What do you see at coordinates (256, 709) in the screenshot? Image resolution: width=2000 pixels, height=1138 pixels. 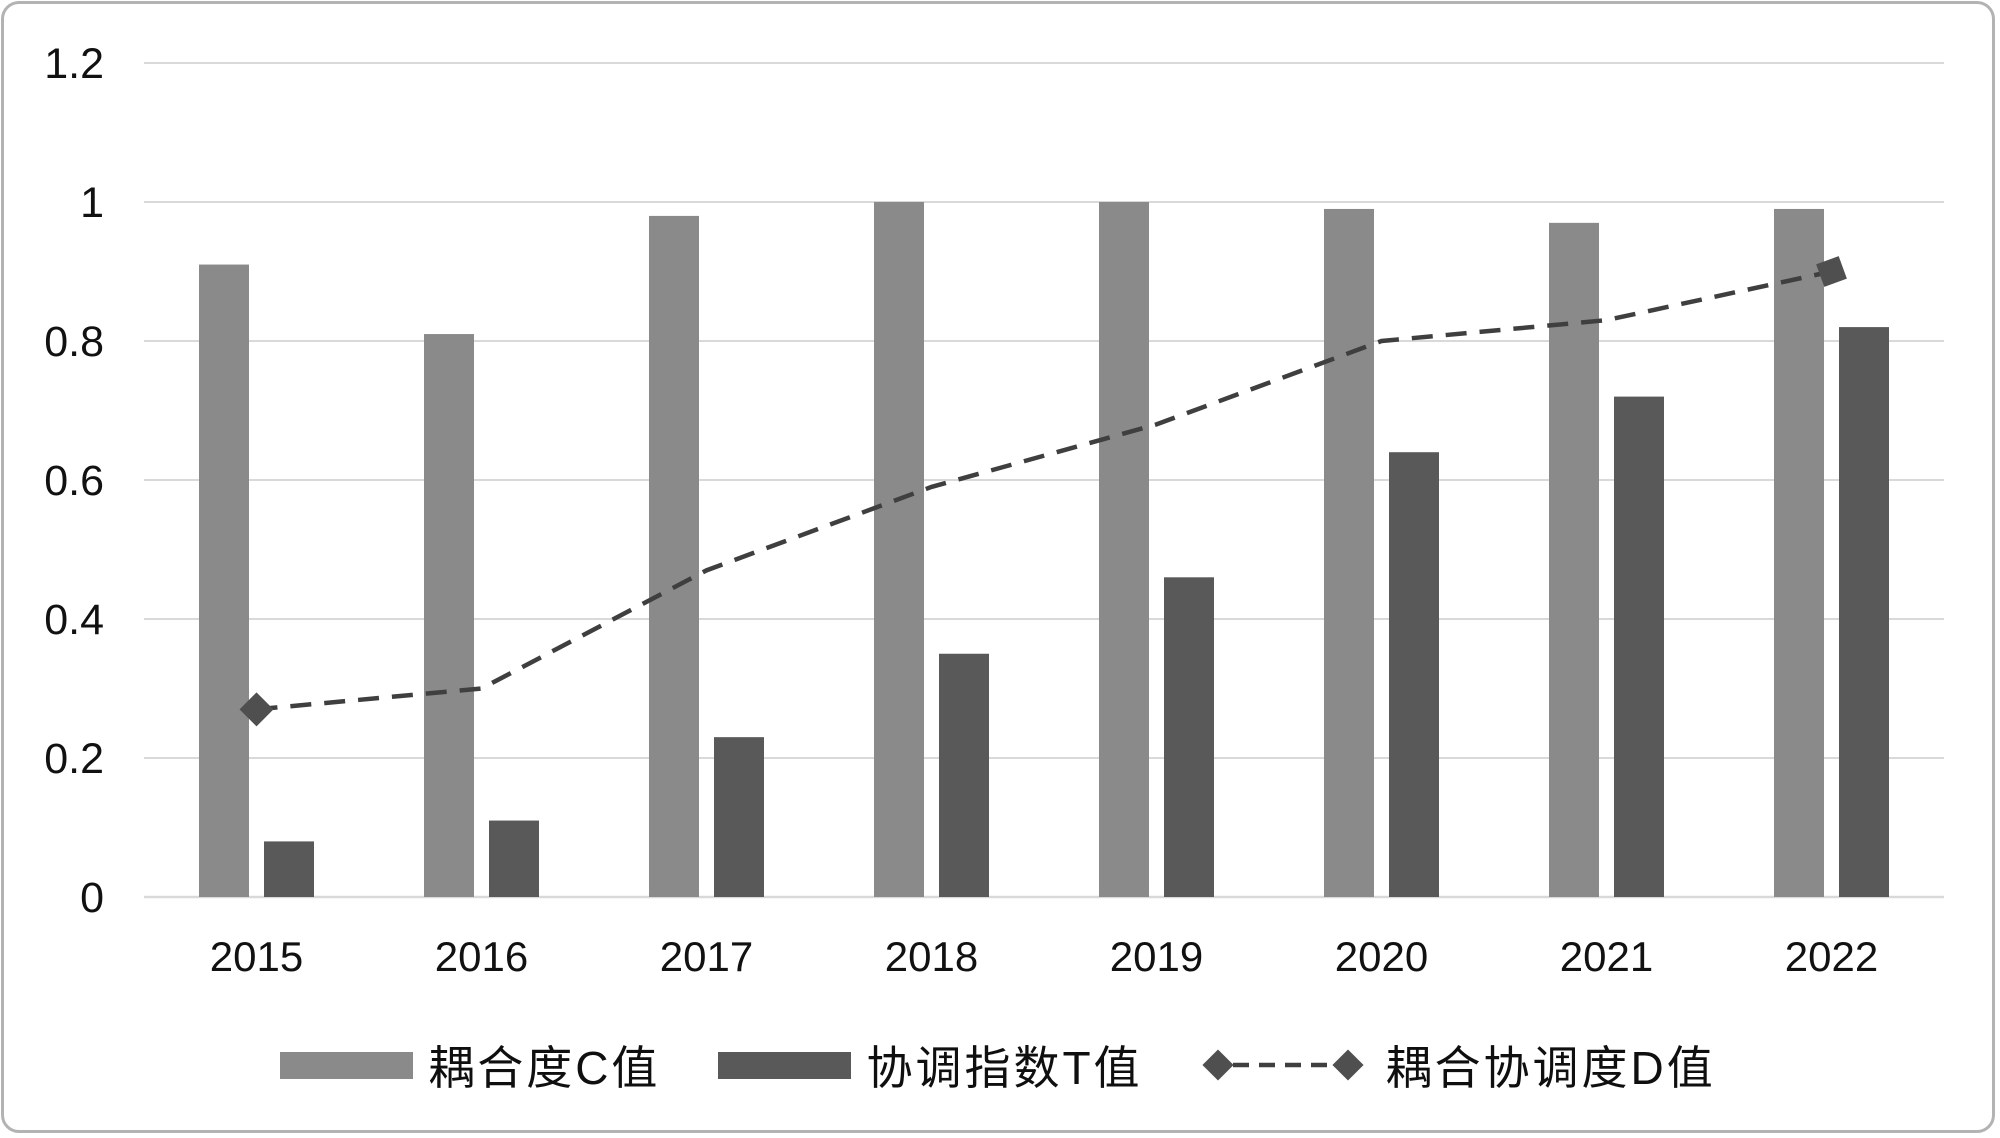 I see `d-marker-2015` at bounding box center [256, 709].